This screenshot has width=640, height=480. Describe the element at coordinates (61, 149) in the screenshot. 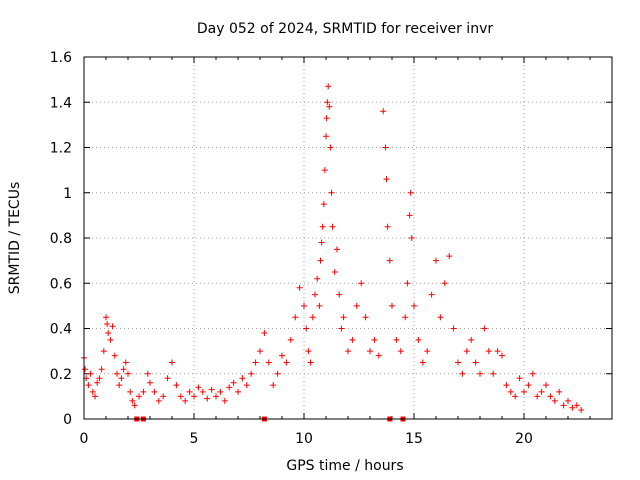

I see `y-tick-label: 1.2` at that location.